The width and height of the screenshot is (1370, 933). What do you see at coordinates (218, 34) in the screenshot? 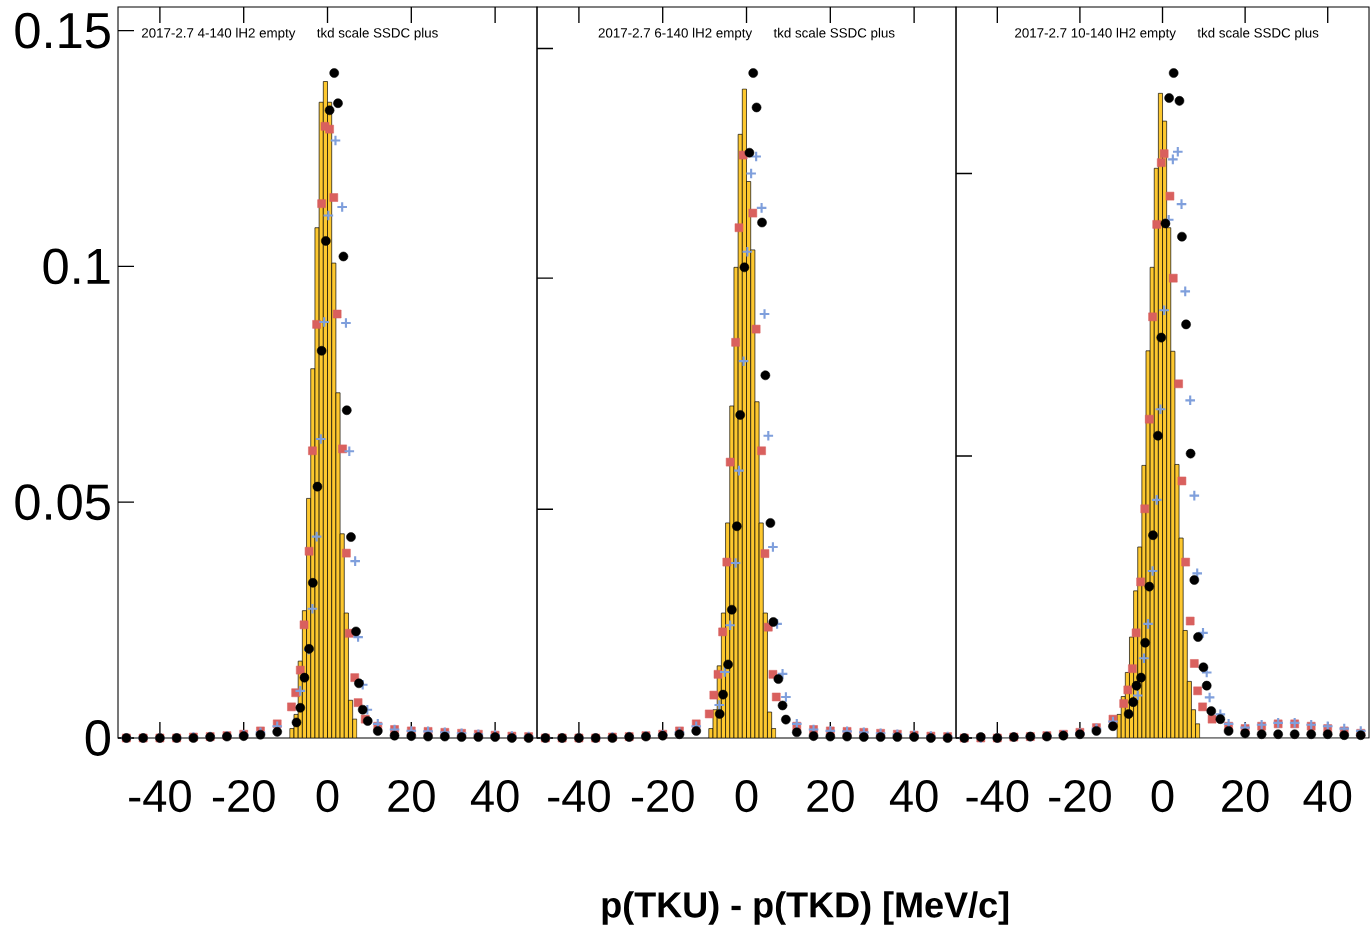
I see `text: 2017-2.7 4-140 lH2 empty` at bounding box center [218, 34].